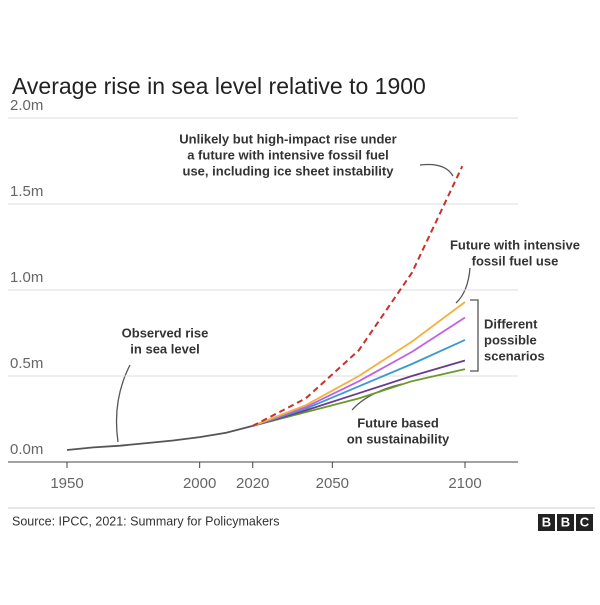 This screenshot has height=605, width=600. I want to click on annotation: Unlikely but high-impact rise under, so click(287, 138).